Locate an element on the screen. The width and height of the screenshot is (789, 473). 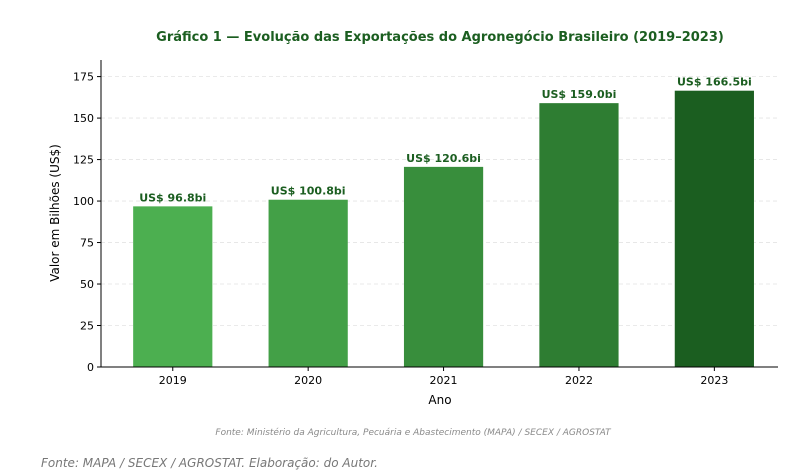
x-tick-labels: 2019 2020 2021 2022 2023 is located at coordinates (443, 377).